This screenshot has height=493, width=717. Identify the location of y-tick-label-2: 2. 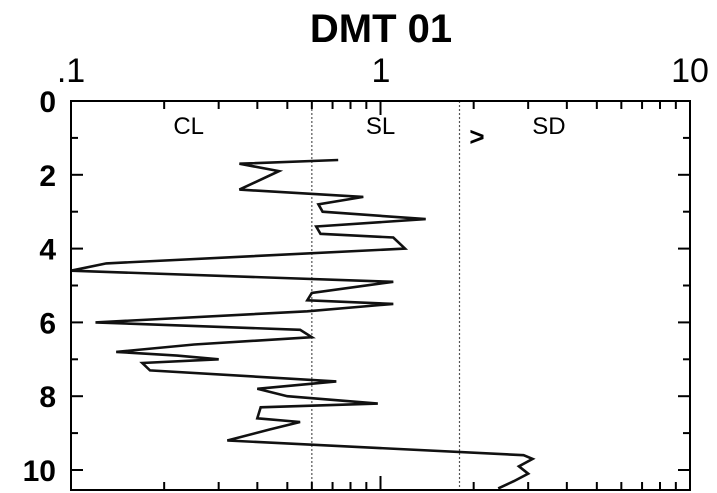
(47, 176).